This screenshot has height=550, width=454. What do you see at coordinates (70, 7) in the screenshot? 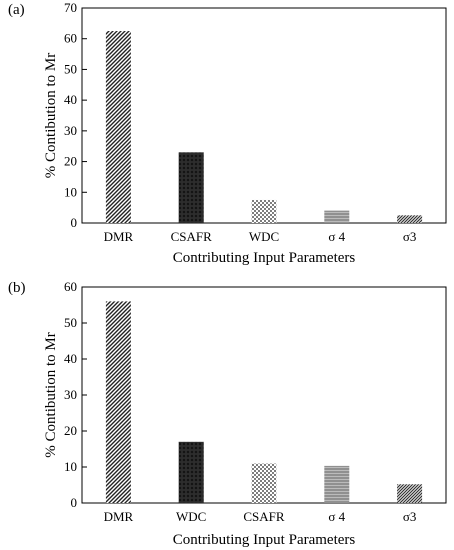
I see `y-tick-label: 70` at bounding box center [70, 7].